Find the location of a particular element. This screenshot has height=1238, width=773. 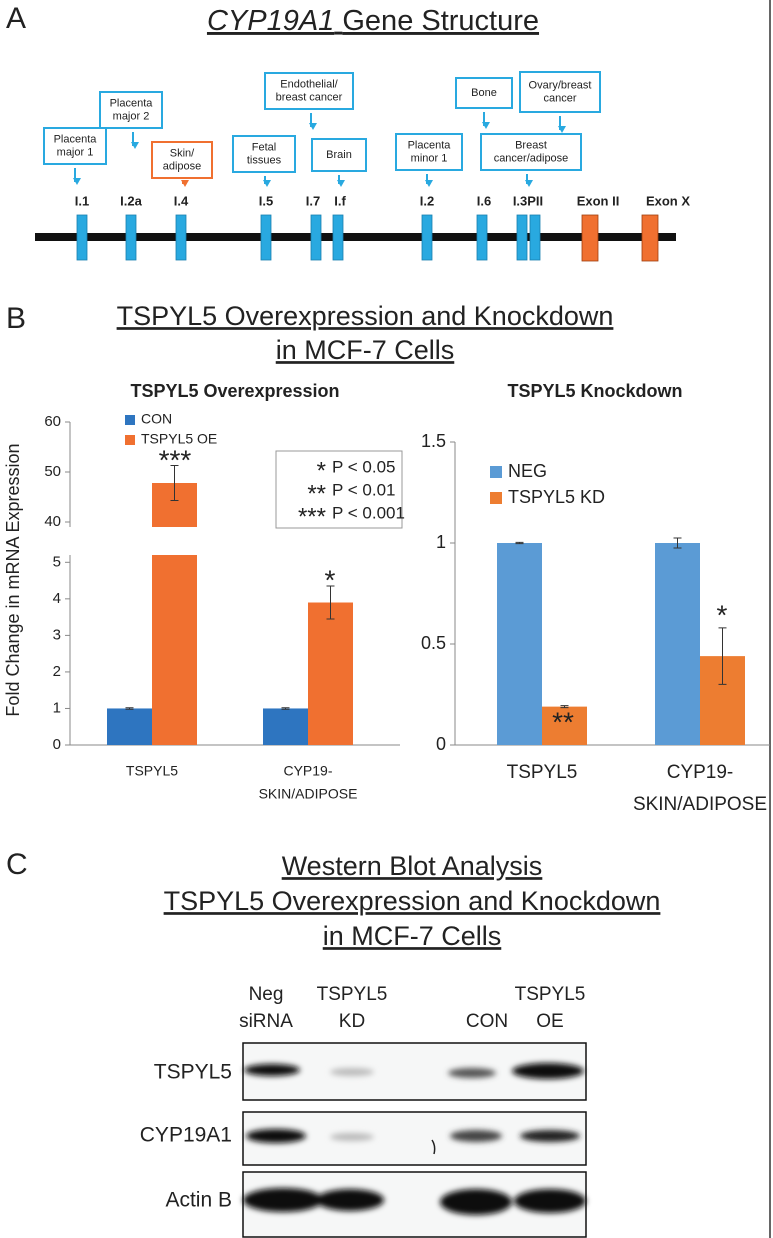

promoter-label: Fetal is located at coordinates (264, 147).